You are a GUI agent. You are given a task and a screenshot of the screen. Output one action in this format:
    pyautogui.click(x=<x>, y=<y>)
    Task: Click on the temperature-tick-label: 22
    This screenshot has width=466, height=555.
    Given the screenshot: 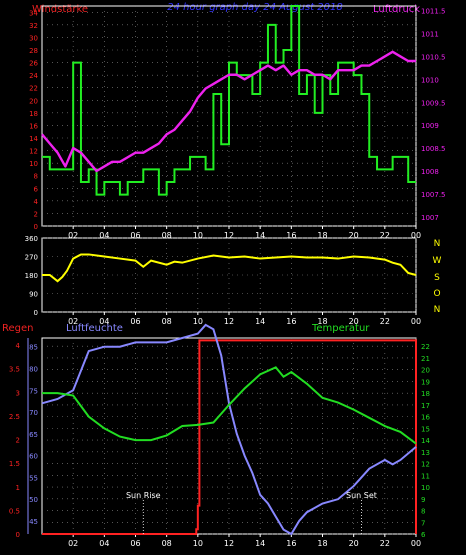 What is the action you would take?
    pyautogui.click(x=425, y=347)
    